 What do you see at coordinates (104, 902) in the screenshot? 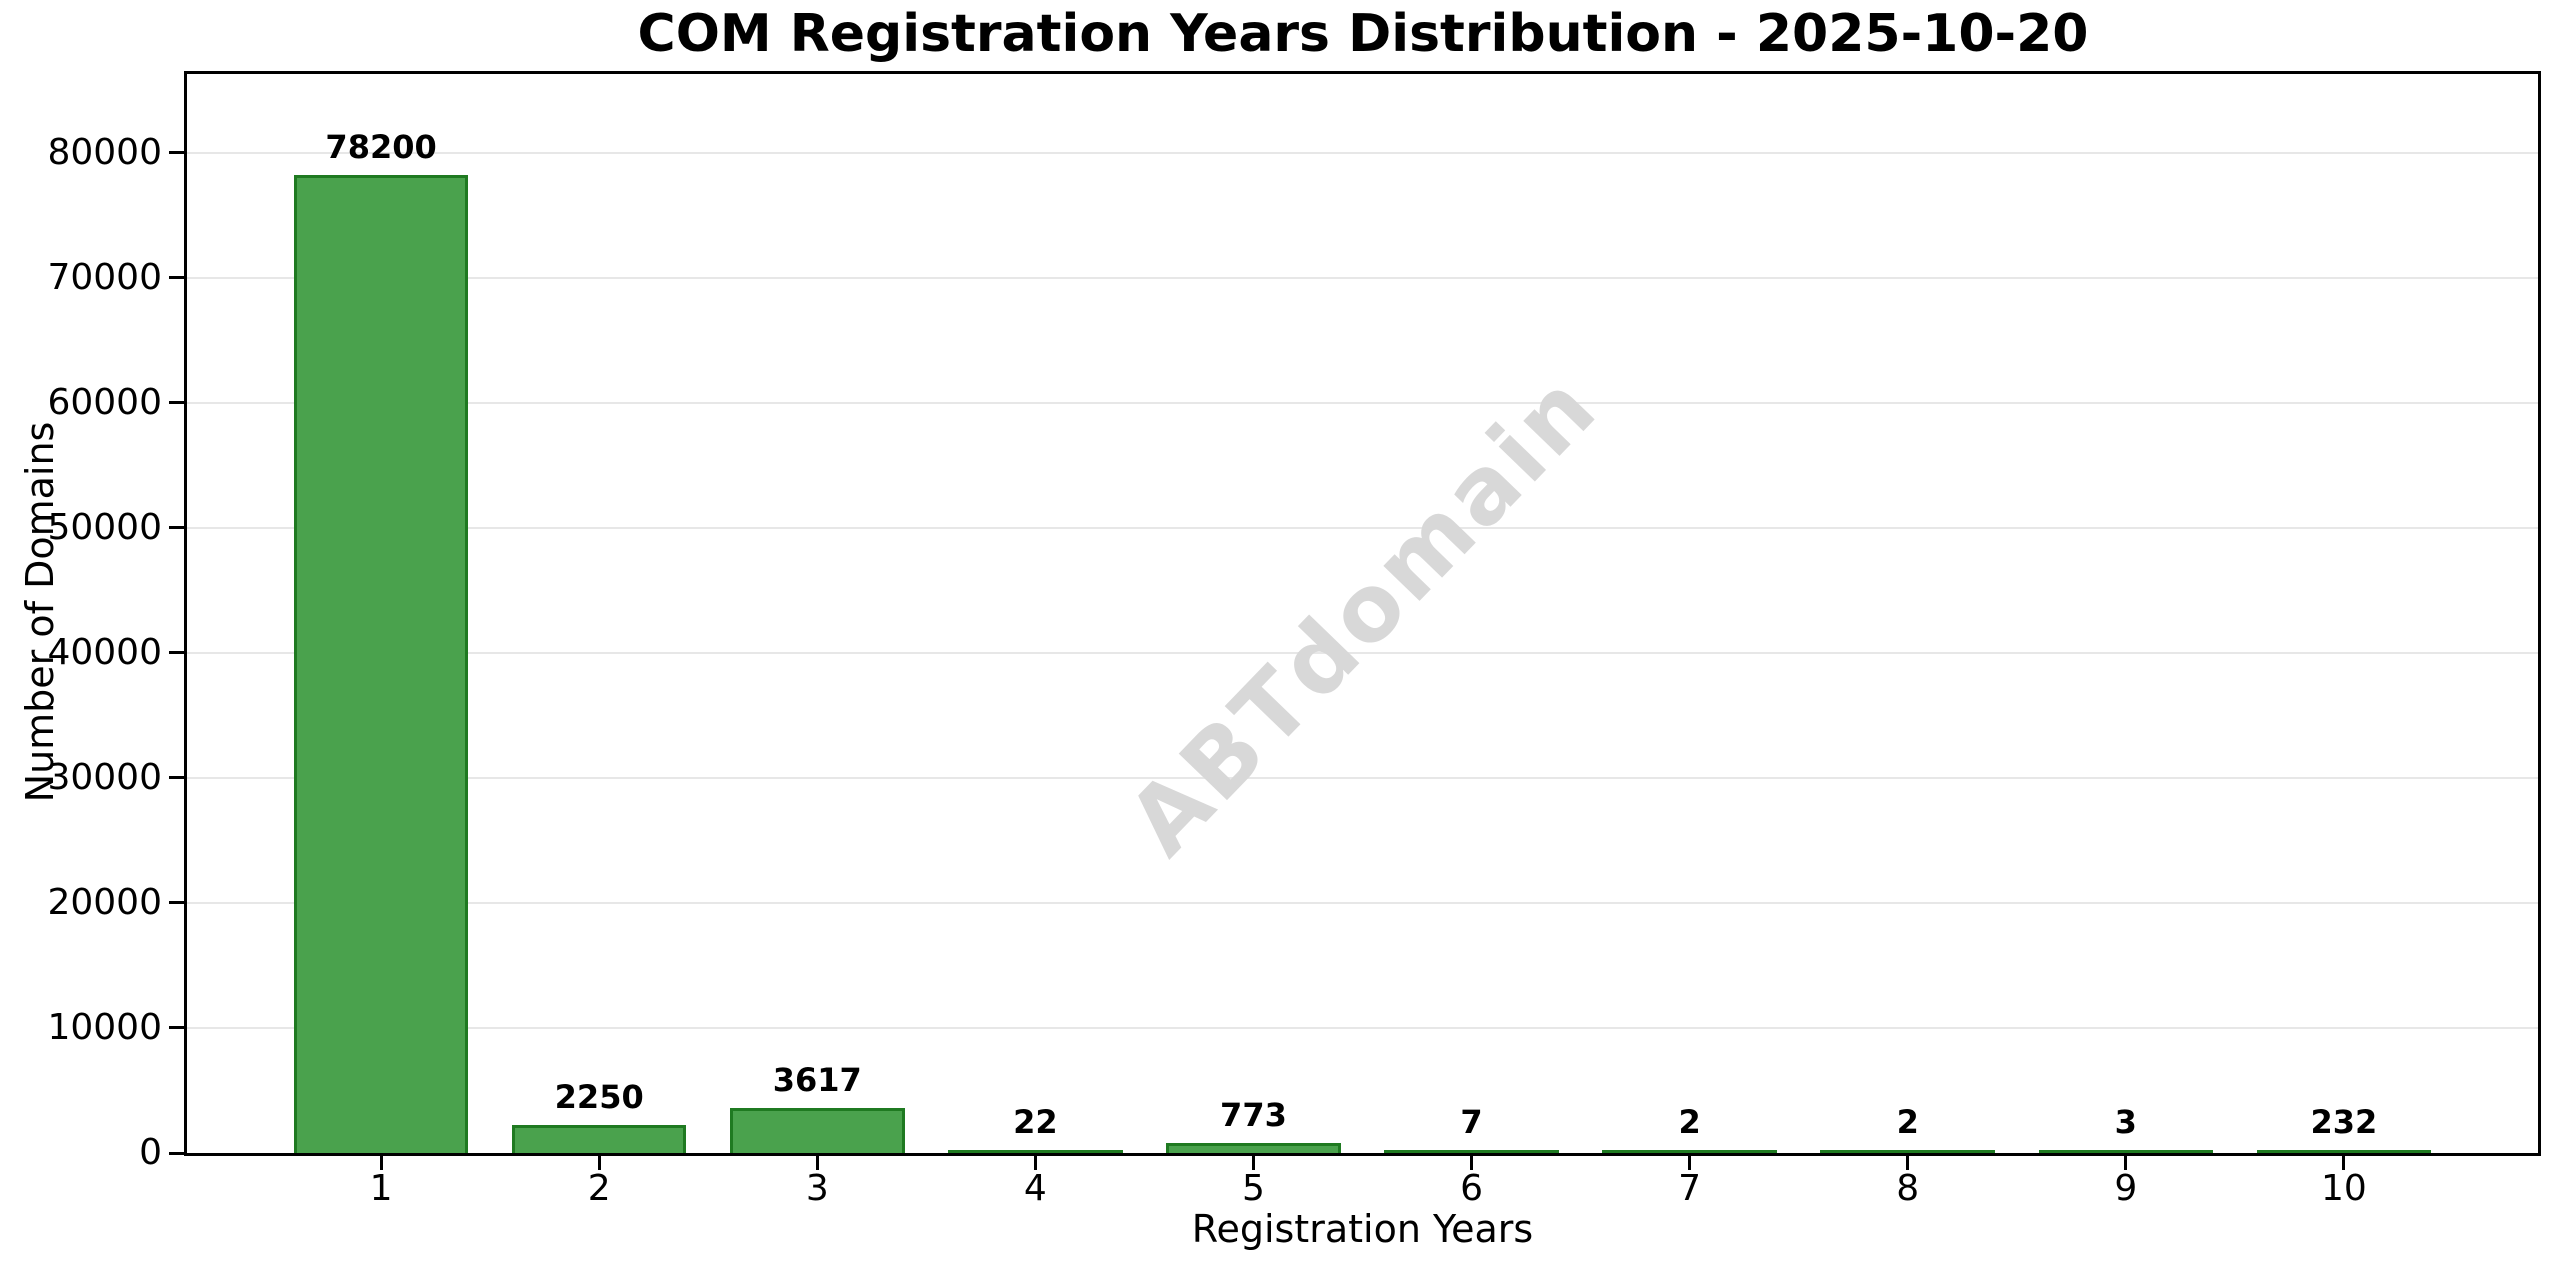
I see `y-tick-label-20000: 20000` at bounding box center [104, 902].